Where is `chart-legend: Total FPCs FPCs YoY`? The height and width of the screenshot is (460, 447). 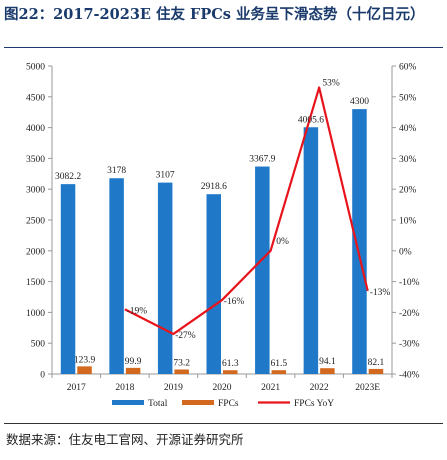 chart-legend: Total FPCs FPCs YoY is located at coordinates (223, 404).